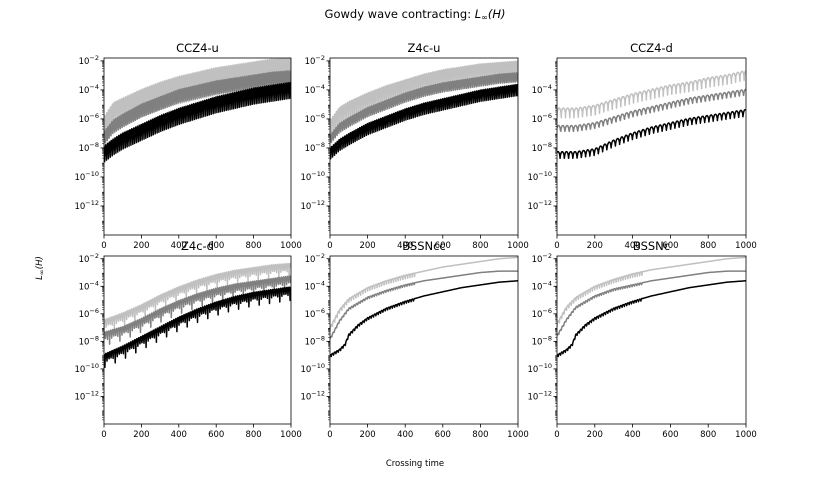  I want to click on panel-title: Z4c-d, so click(197, 246).